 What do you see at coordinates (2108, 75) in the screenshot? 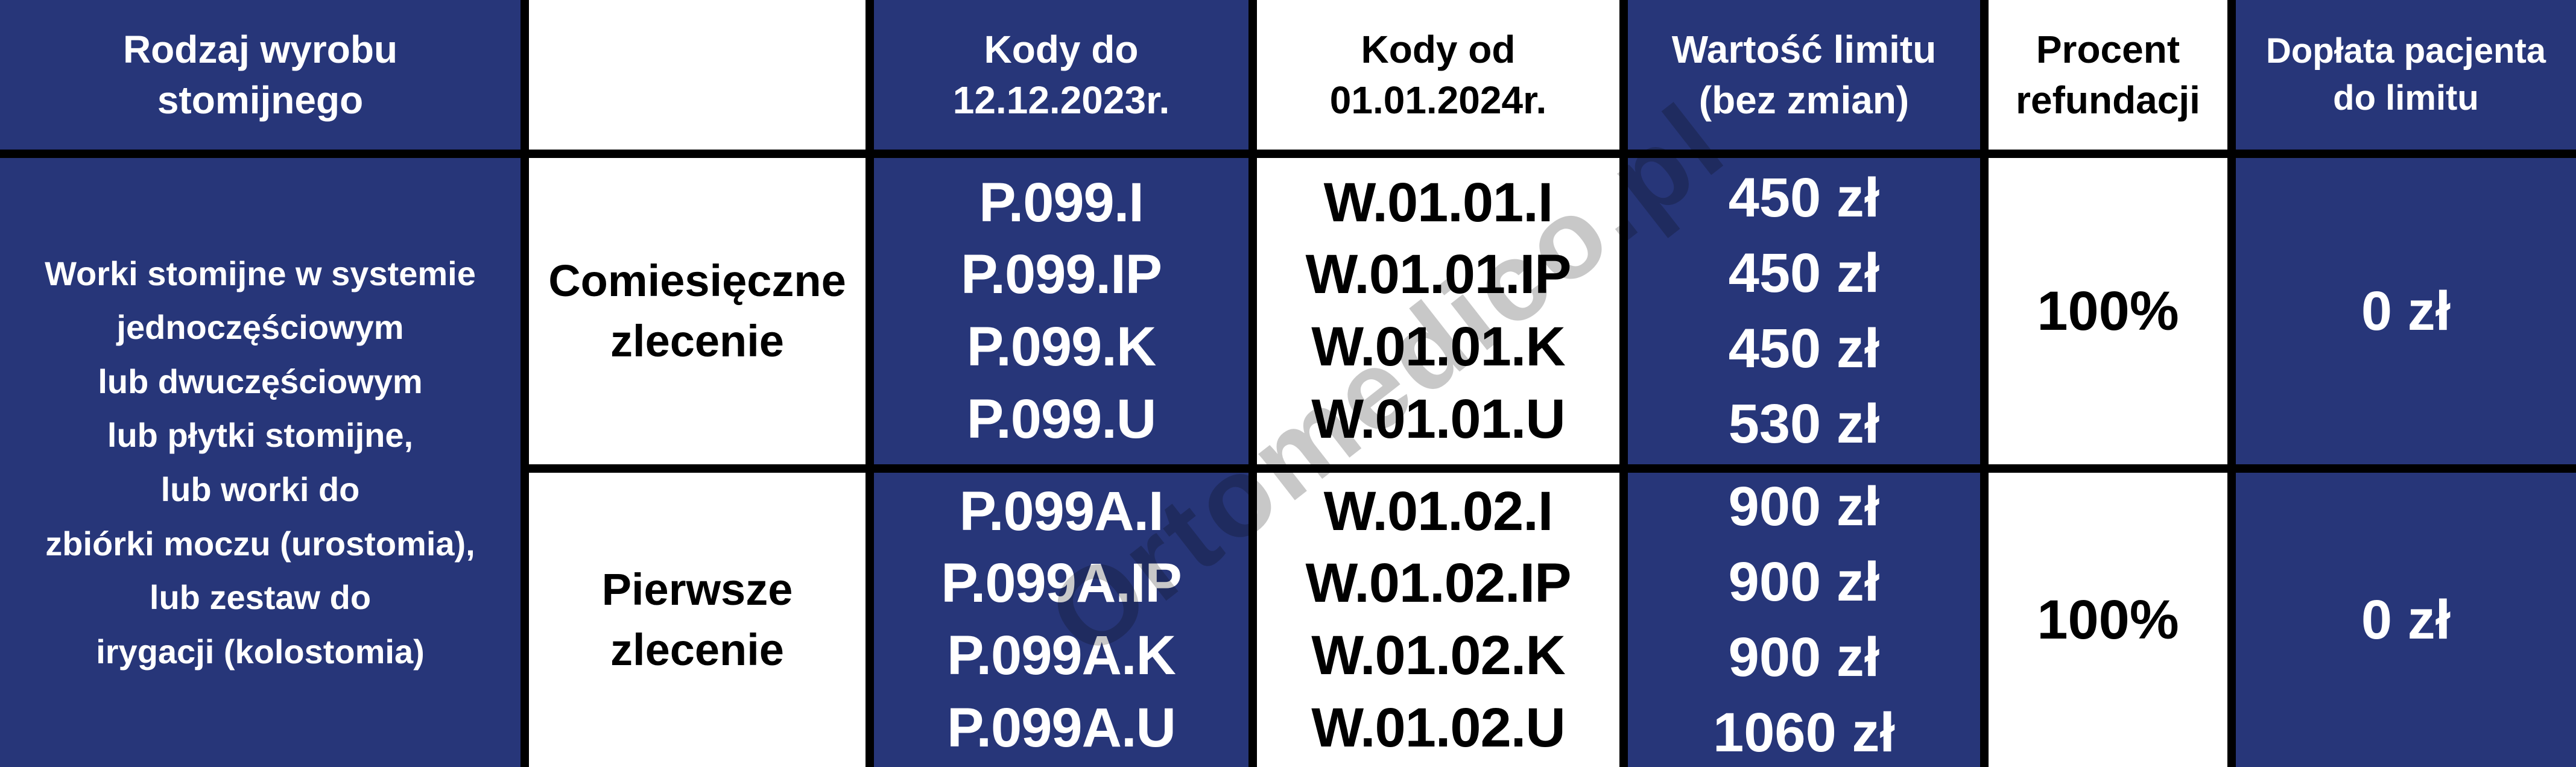
I see `header-refund-percent: Procent refundacji` at bounding box center [2108, 75].